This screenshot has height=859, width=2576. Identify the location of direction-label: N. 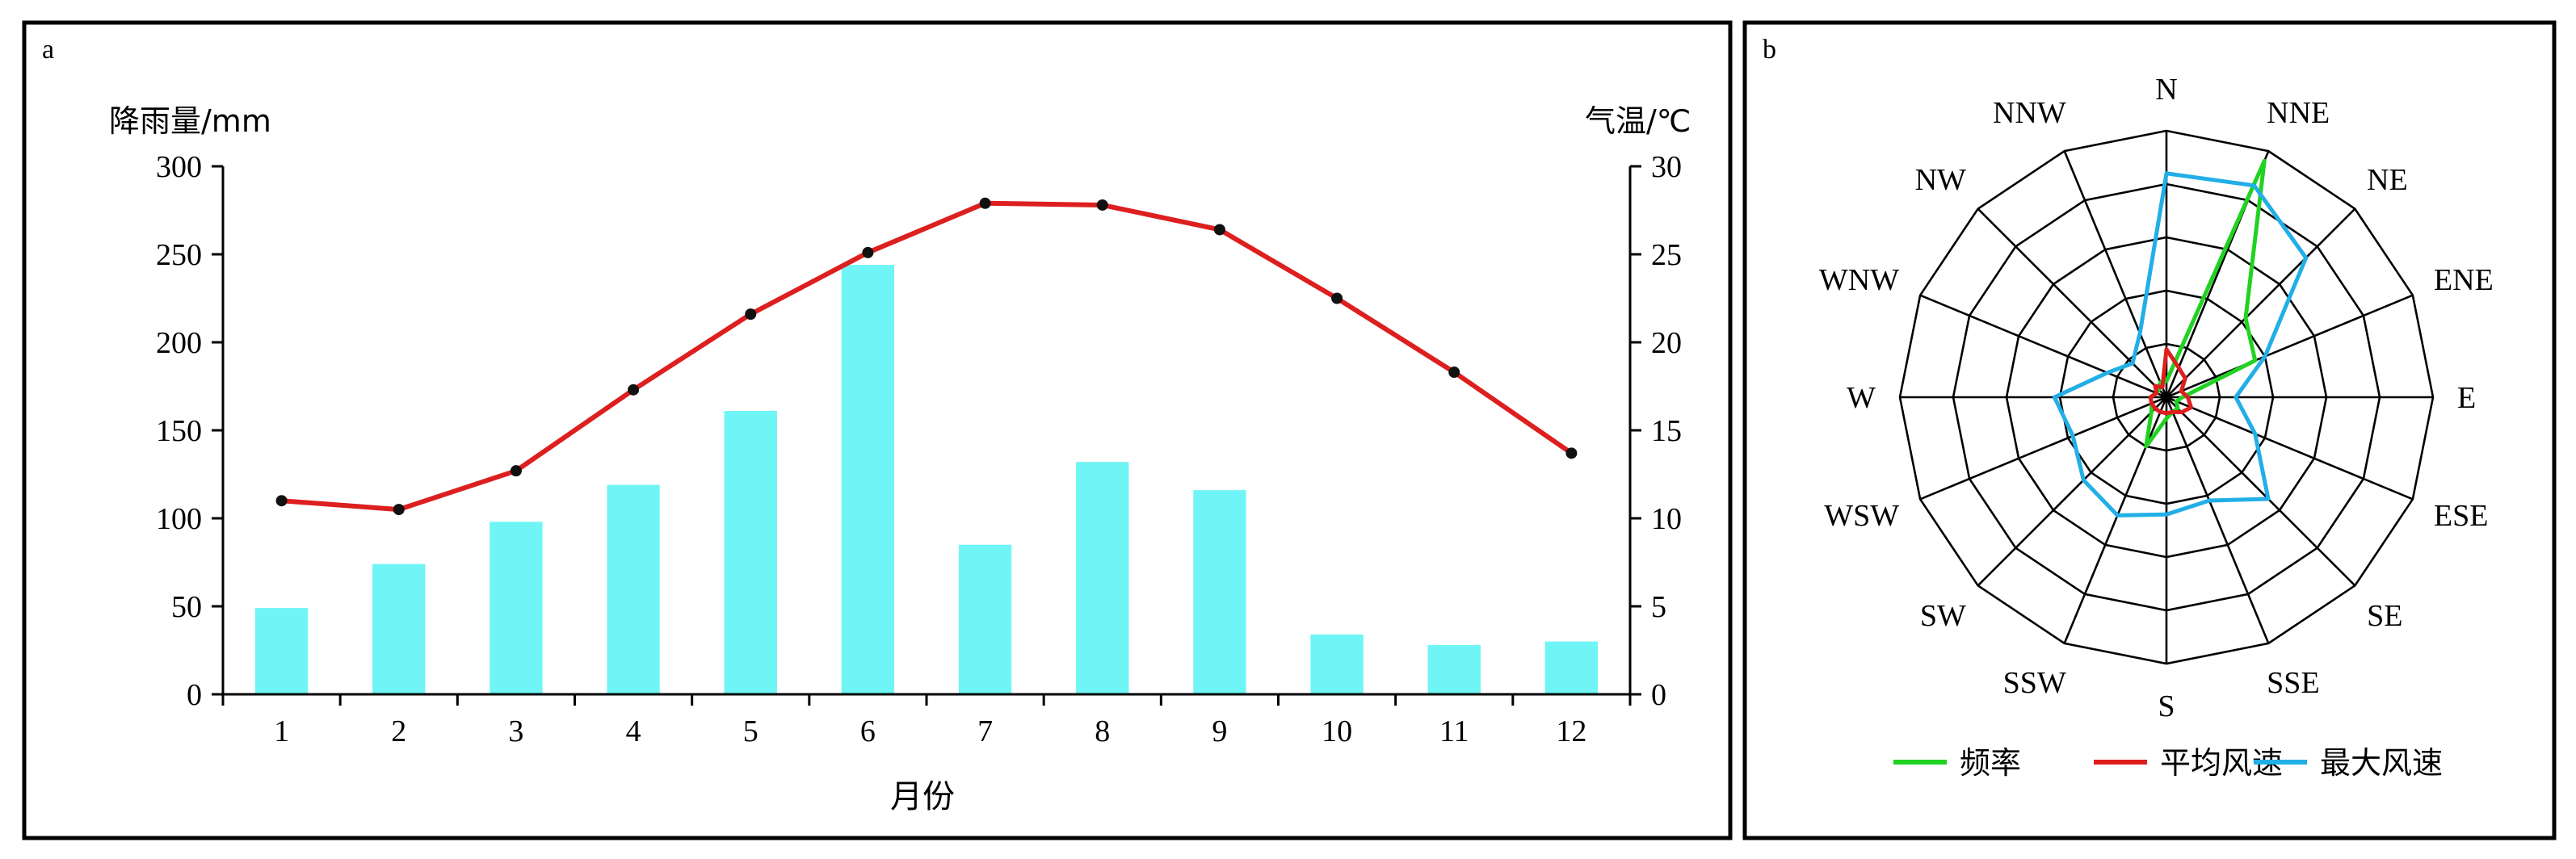
(2166, 90).